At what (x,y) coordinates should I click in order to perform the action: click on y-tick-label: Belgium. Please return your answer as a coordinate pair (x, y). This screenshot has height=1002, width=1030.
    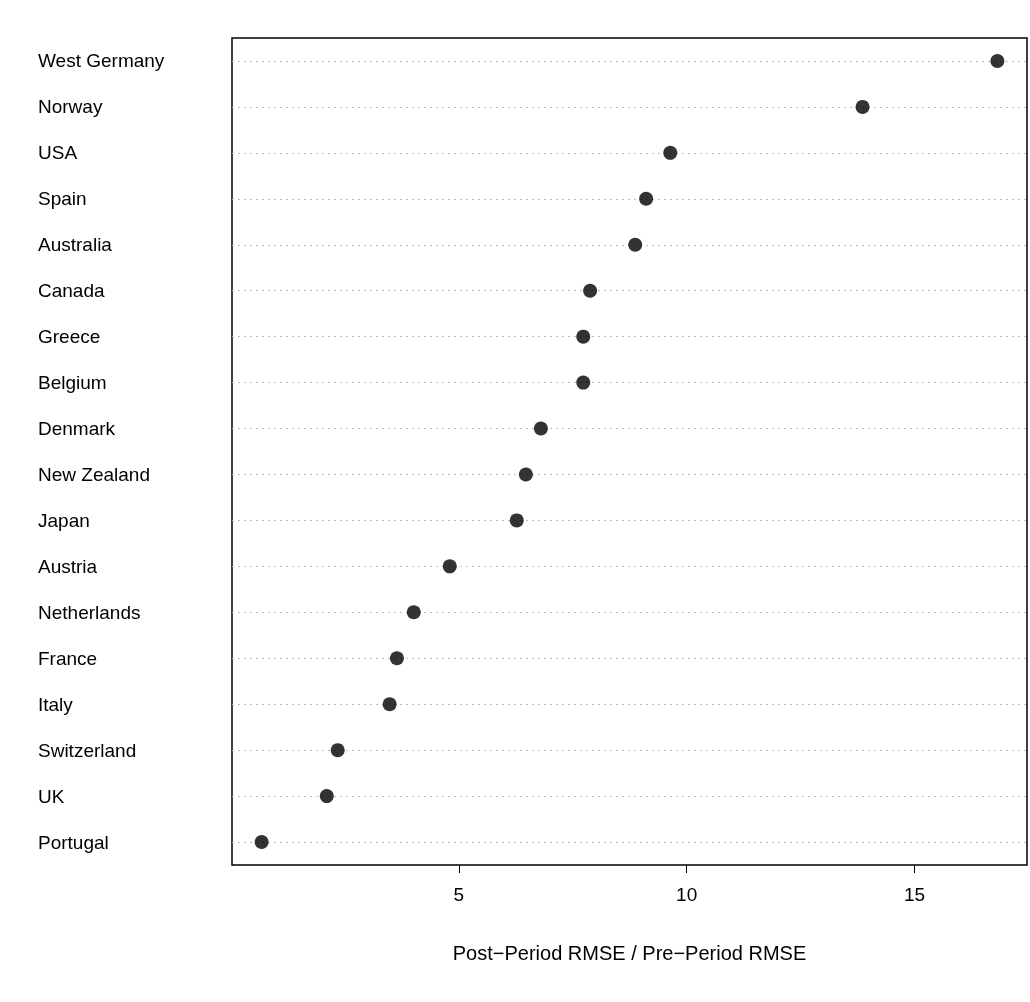
    Looking at the image, I should click on (72, 383).